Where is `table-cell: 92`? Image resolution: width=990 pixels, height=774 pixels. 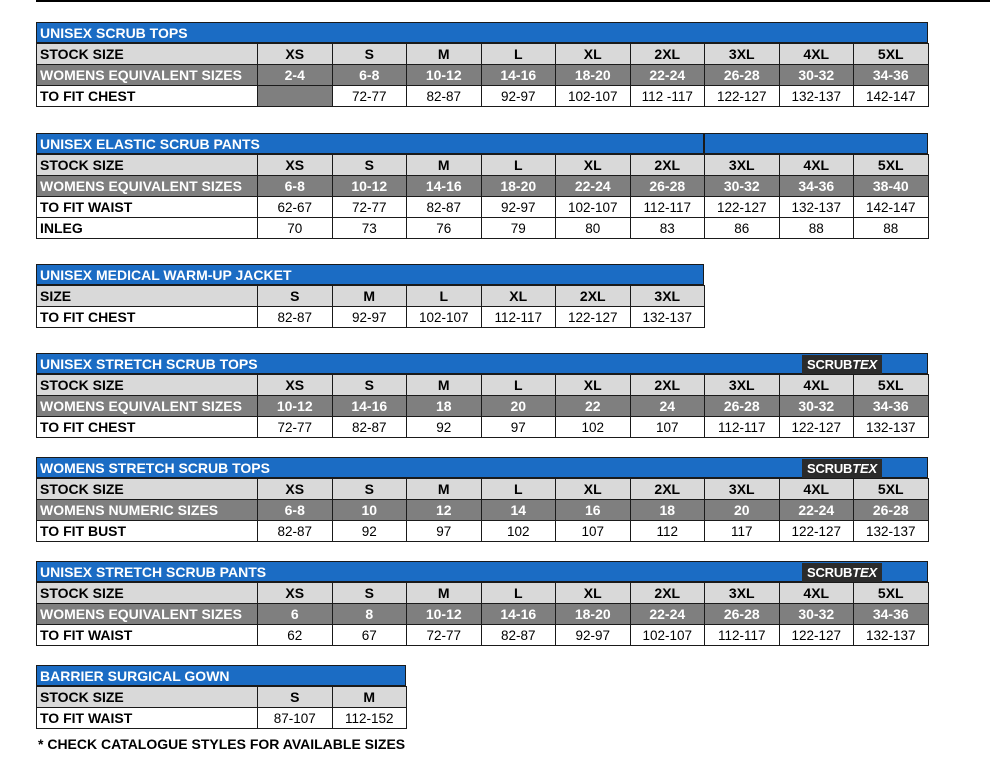 table-cell: 92 is located at coordinates (444, 427).